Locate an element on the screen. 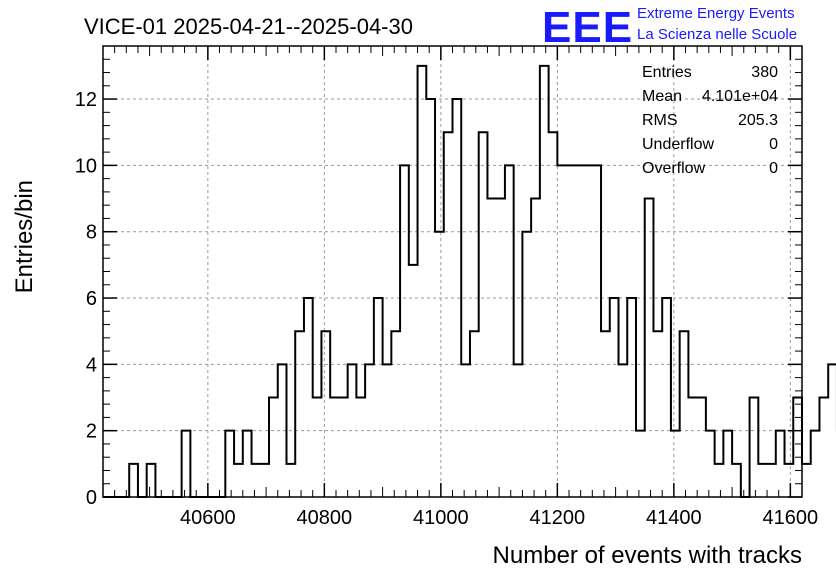 Image resolution: width=836 pixels, height=572 pixels. x-tick-label: 41000 is located at coordinates (441, 518).